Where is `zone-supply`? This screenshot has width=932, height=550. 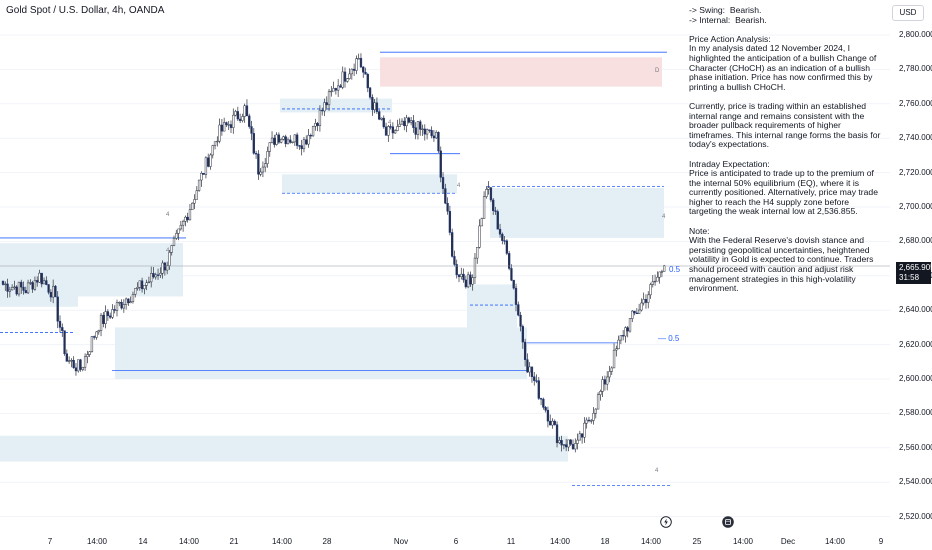 zone-supply is located at coordinates (577, 213).